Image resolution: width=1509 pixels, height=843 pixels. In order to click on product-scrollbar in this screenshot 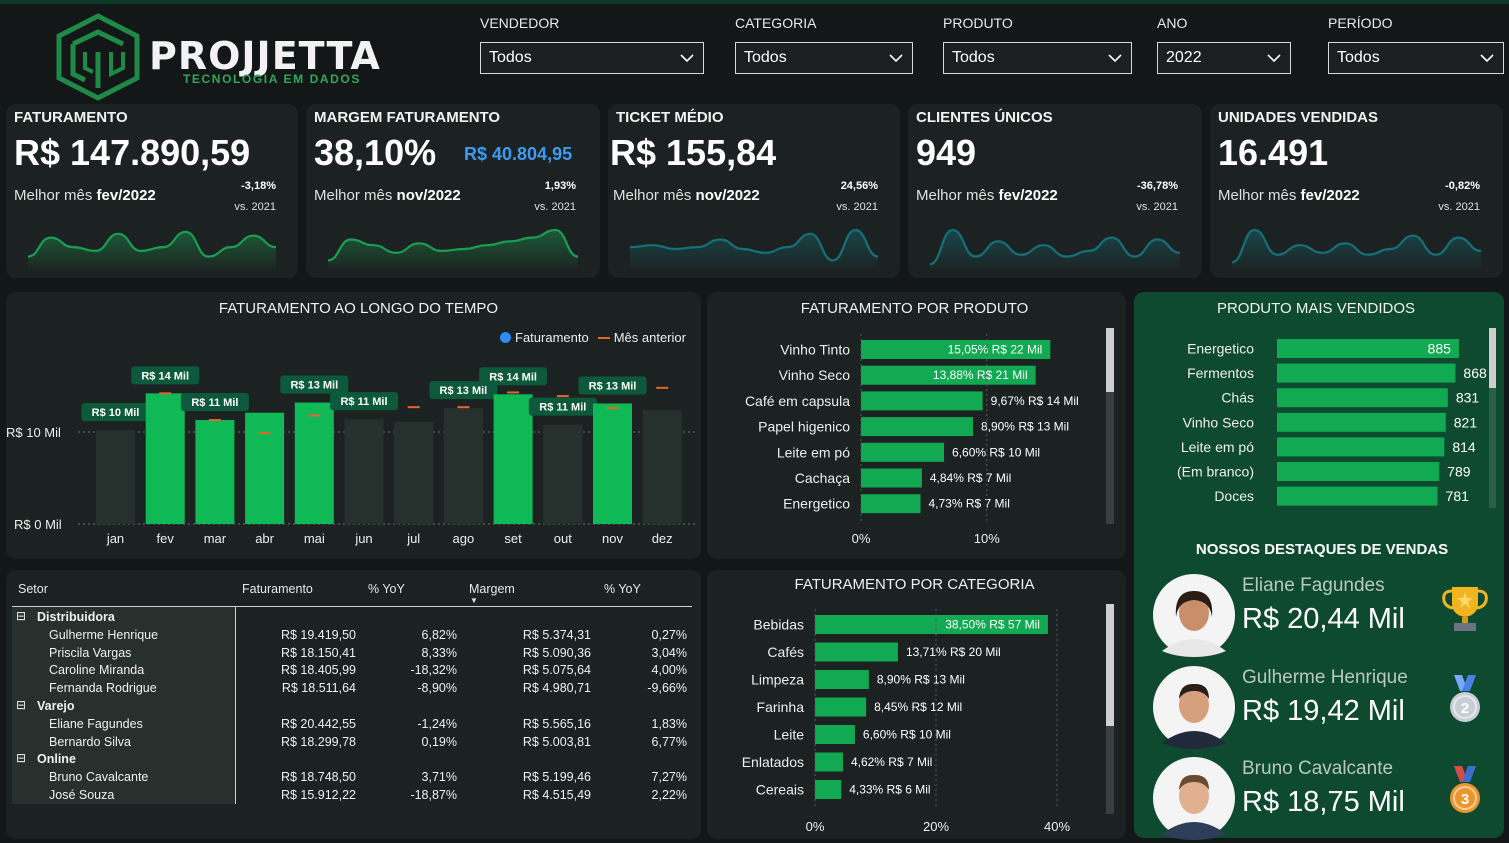, I will do `click(1110, 426)`.